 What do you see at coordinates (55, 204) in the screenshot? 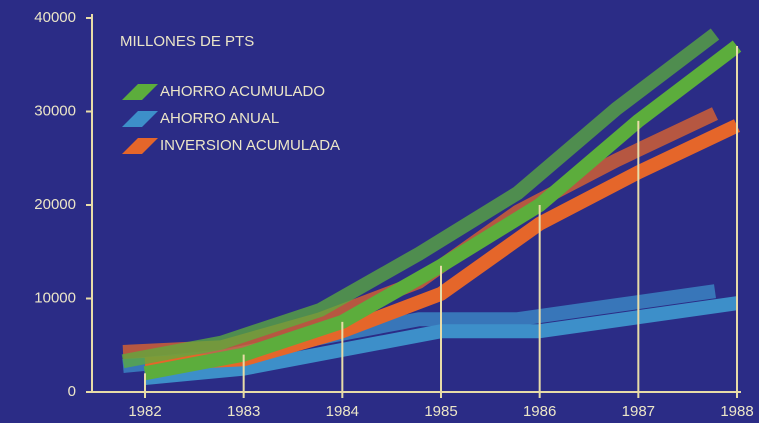
I see `y-tick-label: 20000` at bounding box center [55, 204].